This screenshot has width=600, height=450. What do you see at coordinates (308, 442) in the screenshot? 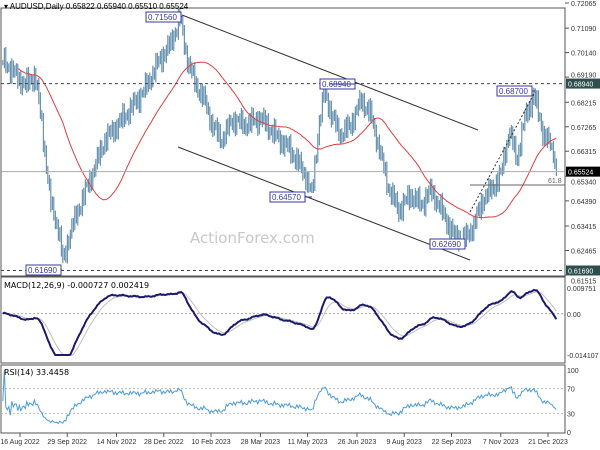
I see `x-tick-label: 11 May 2023` at bounding box center [308, 442].